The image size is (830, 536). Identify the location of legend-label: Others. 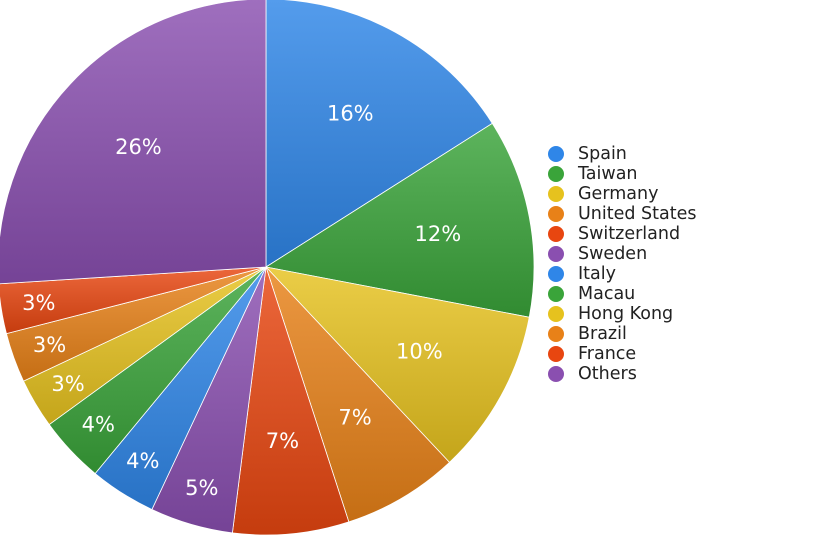
(607, 374).